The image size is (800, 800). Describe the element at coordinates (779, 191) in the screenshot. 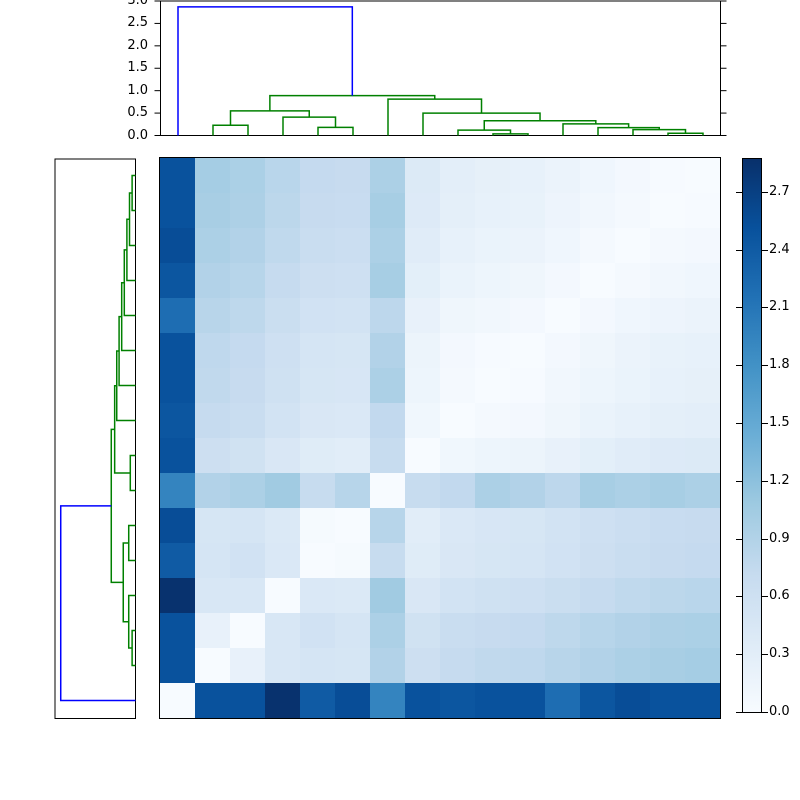

I see `colorbar-tick-label: 2.7` at that location.